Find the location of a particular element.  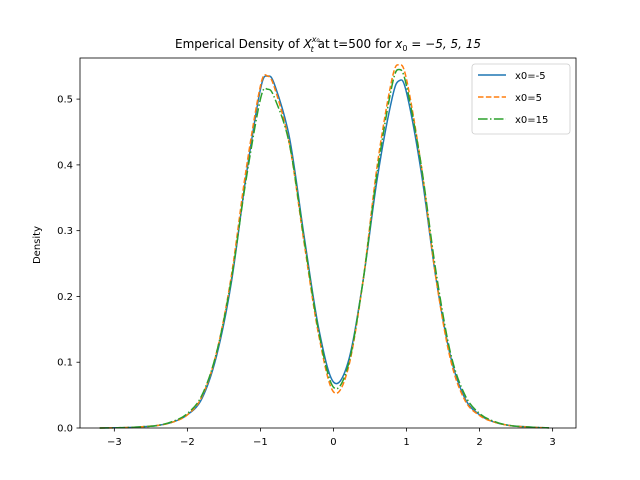

title-math-var: x is located at coordinates (398, 44).